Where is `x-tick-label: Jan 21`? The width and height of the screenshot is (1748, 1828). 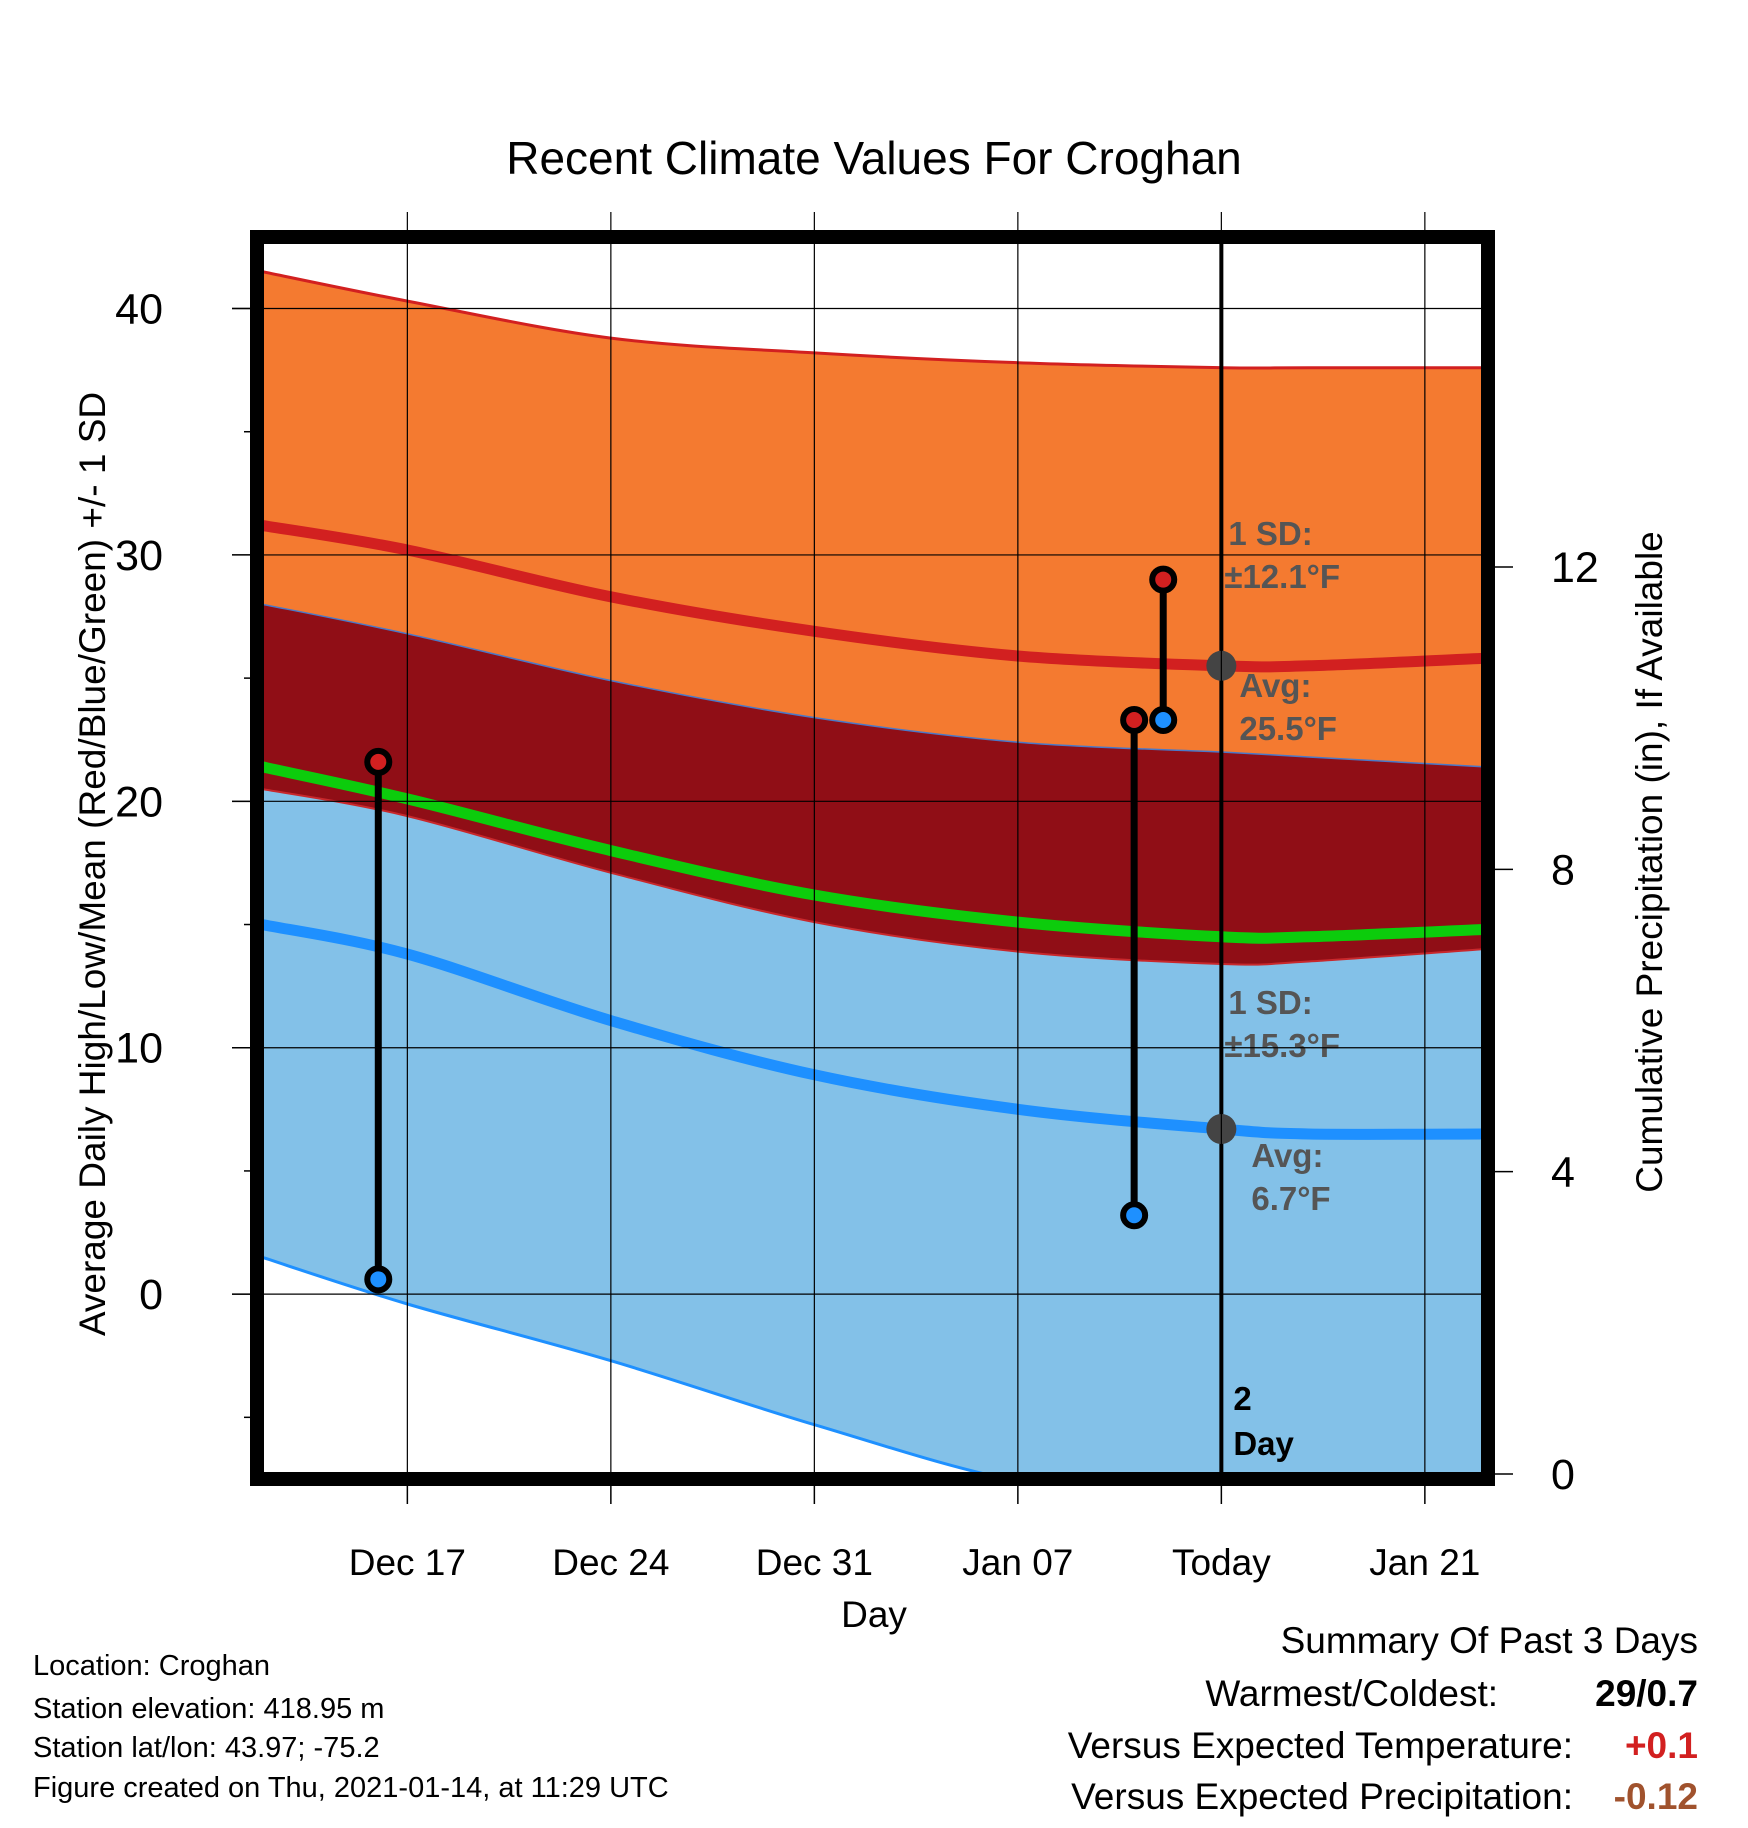
x-tick-label: Jan 21 is located at coordinates (1424, 1562).